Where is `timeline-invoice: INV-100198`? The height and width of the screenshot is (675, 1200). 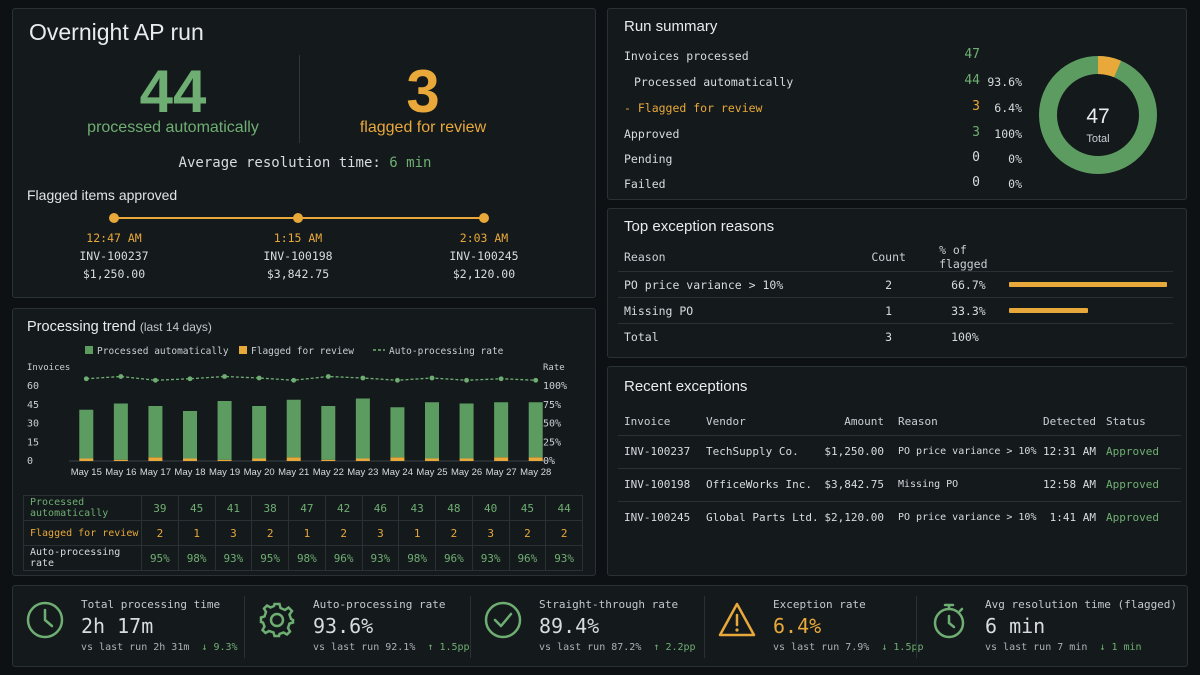 timeline-invoice: INV-100198 is located at coordinates (298, 256).